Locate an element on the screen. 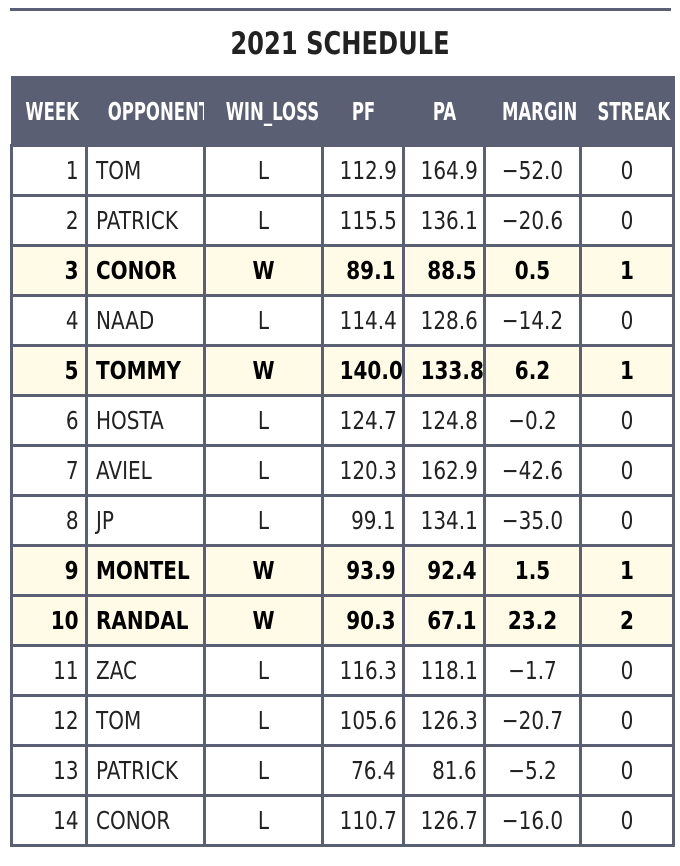  pf-cell-text: 115.5 is located at coordinates (368, 220).